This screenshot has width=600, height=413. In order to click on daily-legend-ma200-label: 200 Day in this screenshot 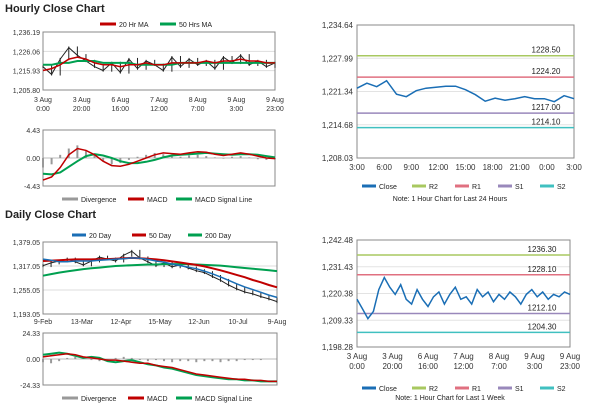, I will do `click(218, 236)`.